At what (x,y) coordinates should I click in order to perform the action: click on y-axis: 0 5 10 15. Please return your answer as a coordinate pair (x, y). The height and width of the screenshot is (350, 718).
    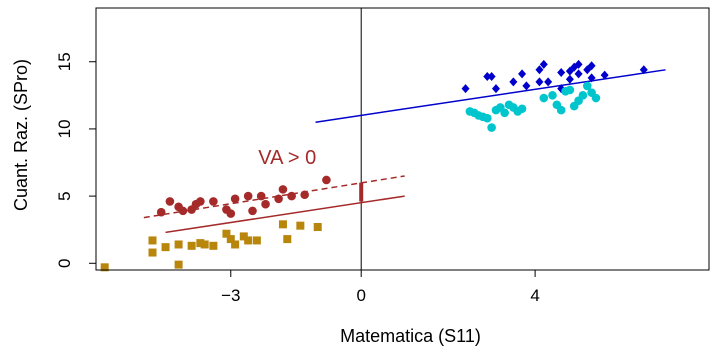
    Looking at the image, I should click on (75, 160).